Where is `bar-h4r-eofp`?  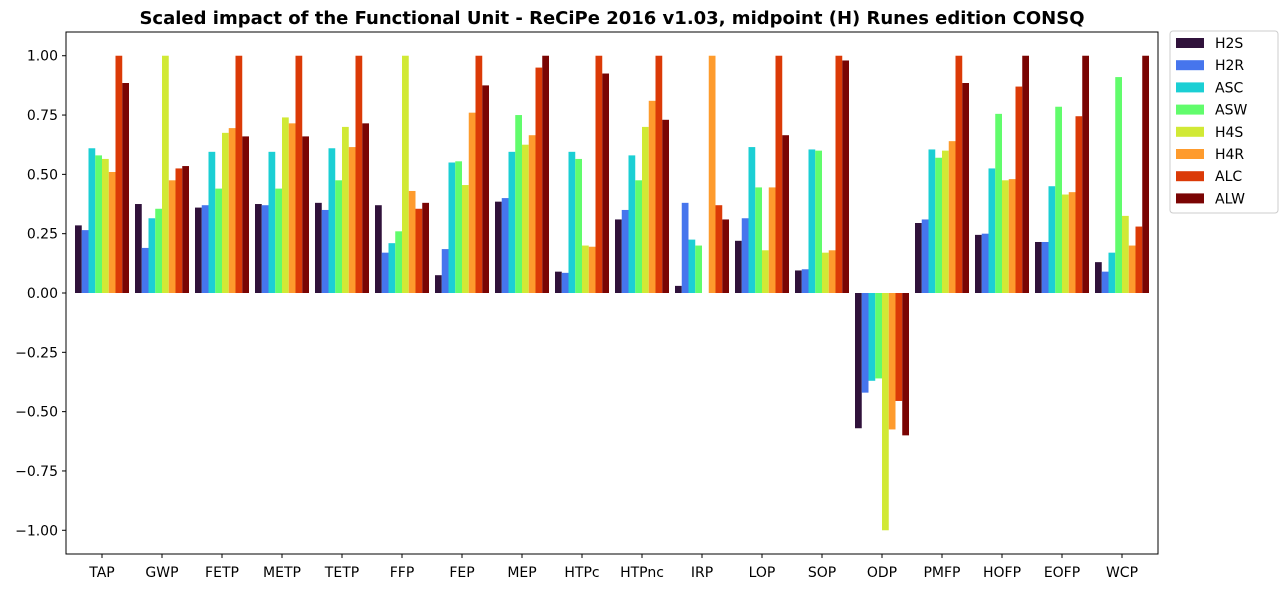
bar-h4r-eofp is located at coordinates (1072, 242).